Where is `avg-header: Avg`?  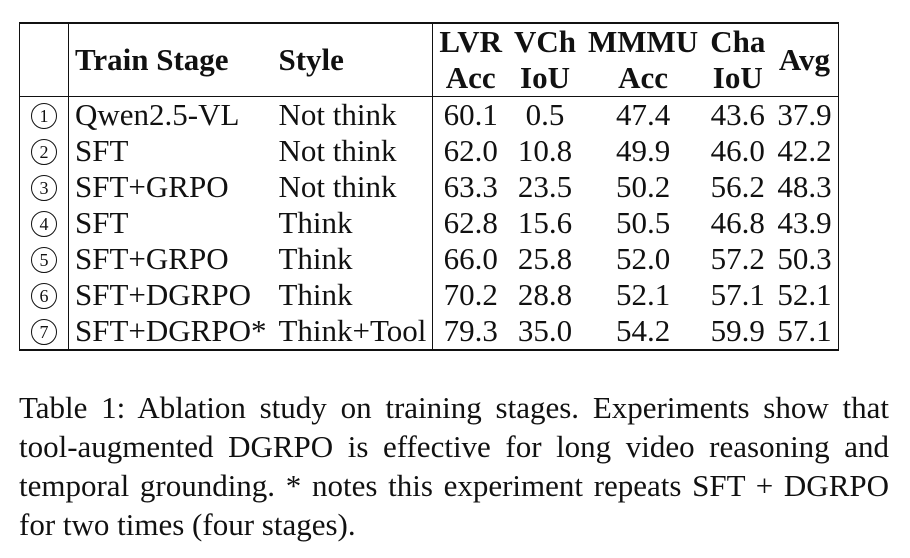
avg-header: Avg is located at coordinates (805, 59).